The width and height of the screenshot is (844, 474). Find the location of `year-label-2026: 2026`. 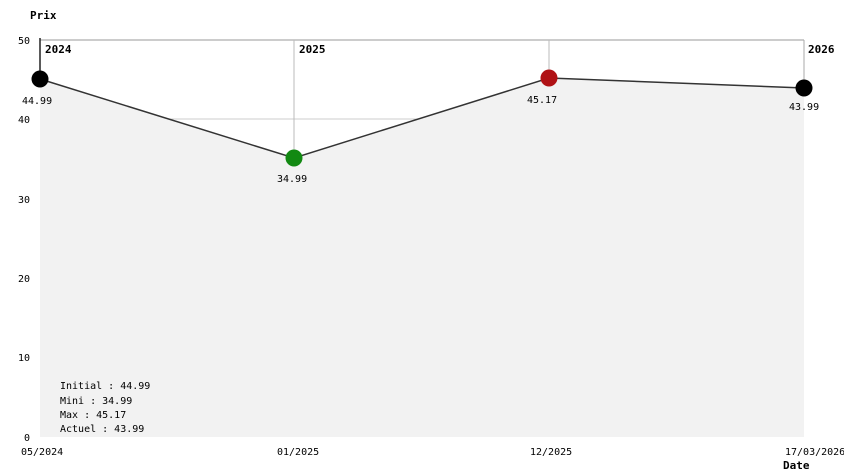

year-label-2026: 2026 is located at coordinates (821, 49).